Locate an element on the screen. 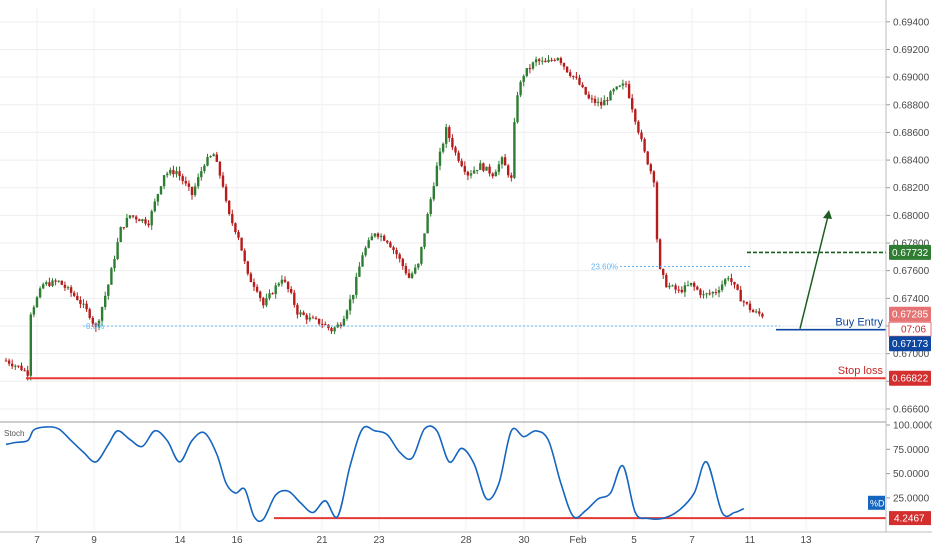  stoch-tick-label: 75.0000 is located at coordinates (911, 450).